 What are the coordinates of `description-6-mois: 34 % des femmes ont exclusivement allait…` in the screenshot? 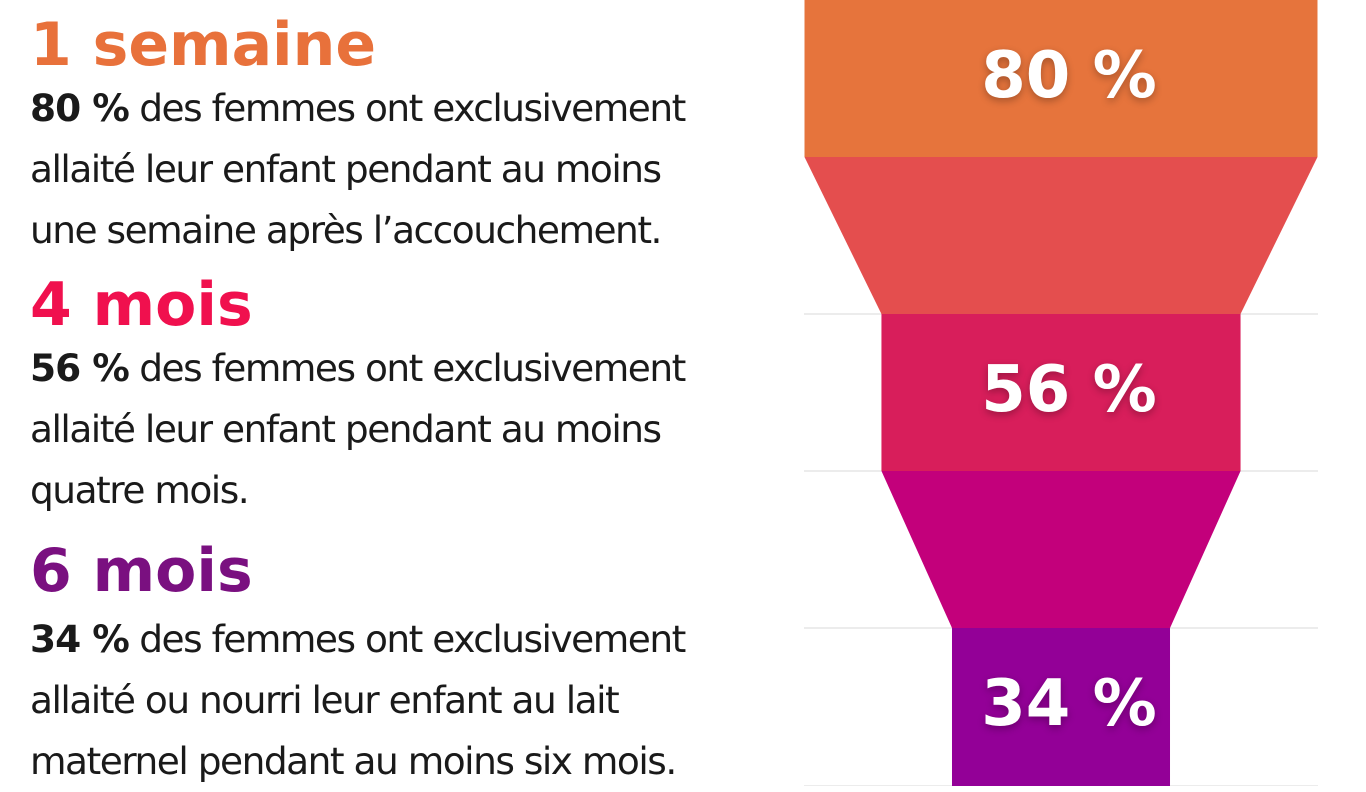 It's located at (410, 700).